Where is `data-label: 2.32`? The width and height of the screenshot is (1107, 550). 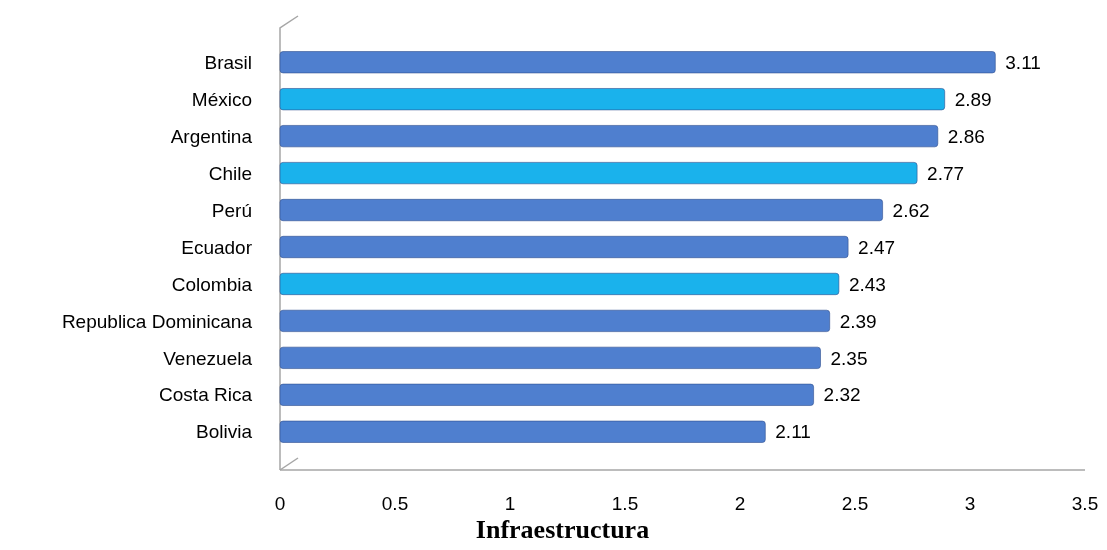 data-label: 2.32 is located at coordinates (842, 395).